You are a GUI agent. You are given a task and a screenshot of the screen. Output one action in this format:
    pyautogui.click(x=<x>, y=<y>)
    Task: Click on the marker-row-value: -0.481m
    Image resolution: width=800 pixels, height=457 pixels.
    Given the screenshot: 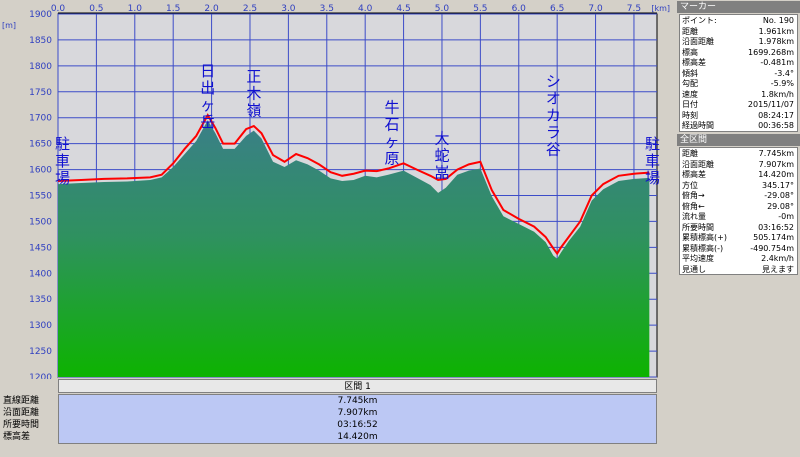 What is the action you would take?
    pyautogui.click(x=777, y=62)
    